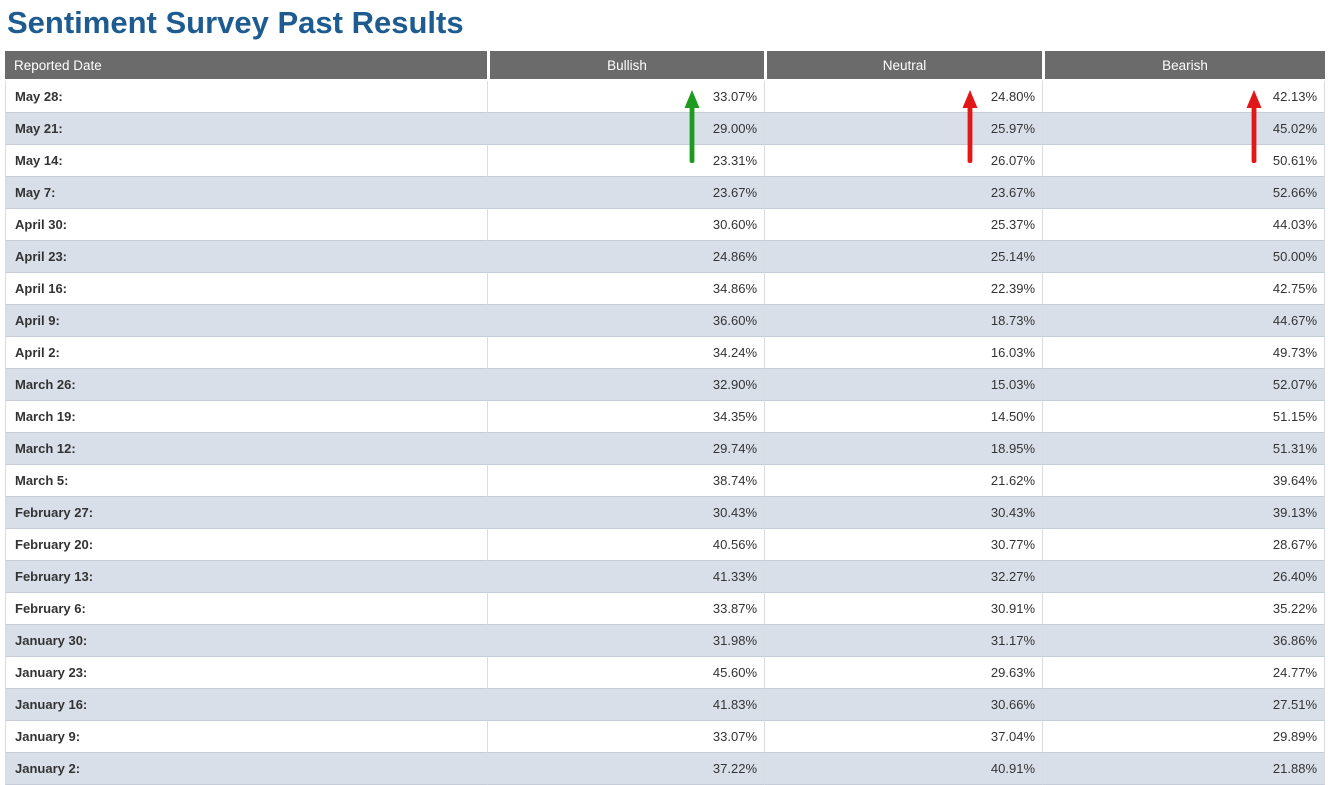 The width and height of the screenshot is (1330, 785). What do you see at coordinates (246, 481) in the screenshot?
I see `date-cell: March 5:` at bounding box center [246, 481].